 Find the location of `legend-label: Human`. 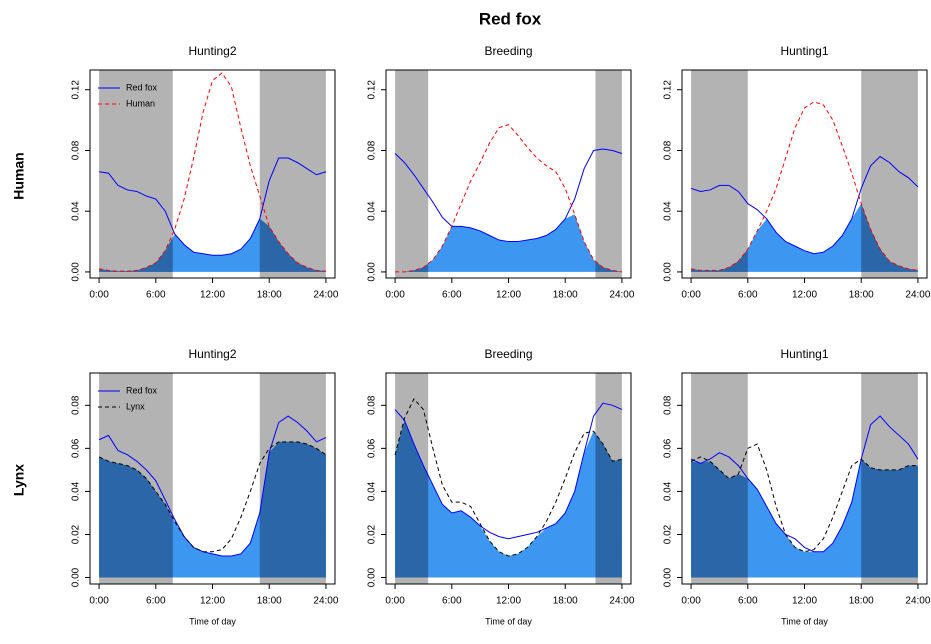

legend-label: Human is located at coordinates (140, 103).